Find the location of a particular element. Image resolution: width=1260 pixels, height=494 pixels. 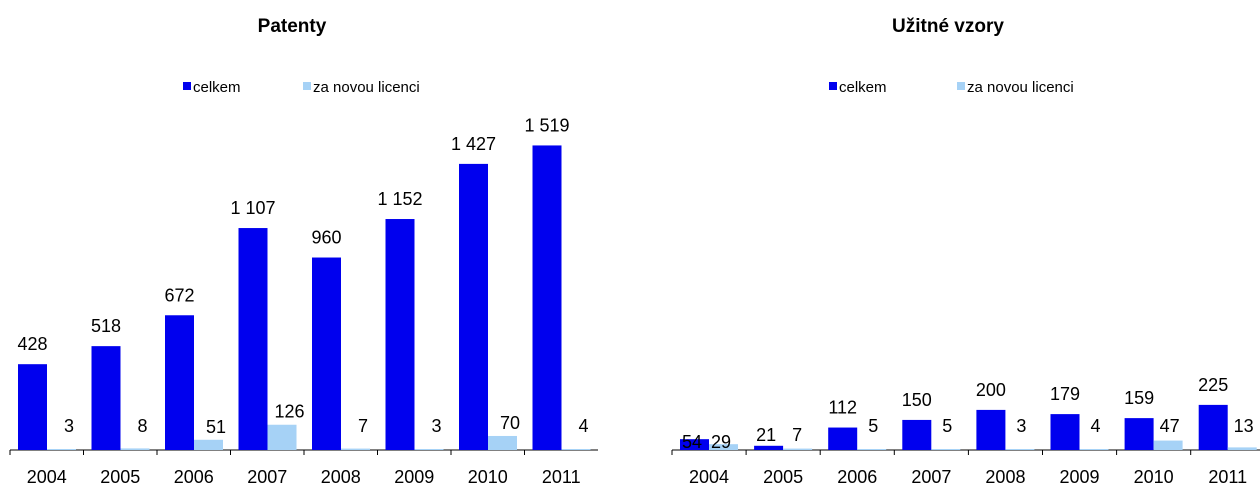

data-label-za-novou-licenci-2010: 70 is located at coordinates (510, 423).